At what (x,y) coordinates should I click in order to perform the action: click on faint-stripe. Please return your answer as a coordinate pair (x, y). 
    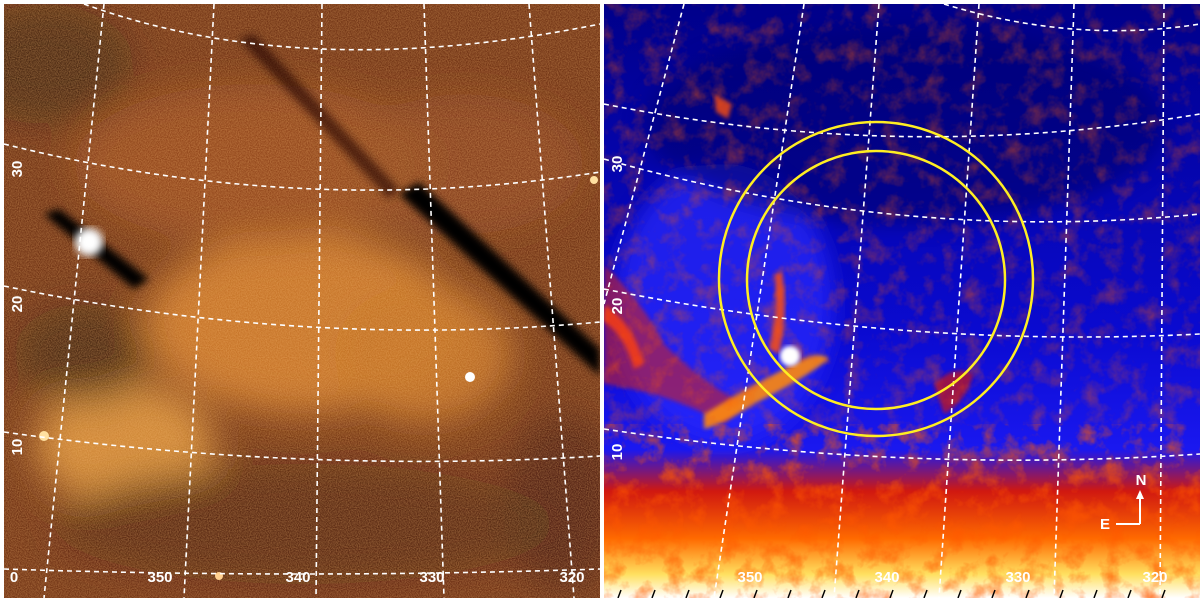
    Looking at the image, I should click on (319, 116).